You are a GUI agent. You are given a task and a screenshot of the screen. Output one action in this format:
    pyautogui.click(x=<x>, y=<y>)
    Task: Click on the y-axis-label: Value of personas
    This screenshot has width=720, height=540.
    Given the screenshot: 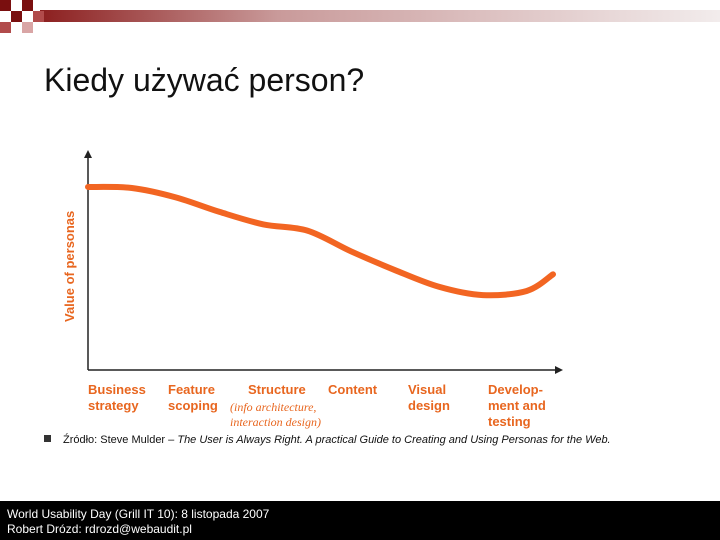 What is the action you would take?
    pyautogui.click(x=69, y=266)
    